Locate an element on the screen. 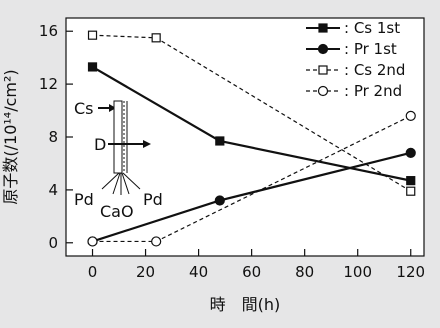 Image resolution: width=440 pixels, height=328 pixels. inset-sample-slab is located at coordinates (118, 137).